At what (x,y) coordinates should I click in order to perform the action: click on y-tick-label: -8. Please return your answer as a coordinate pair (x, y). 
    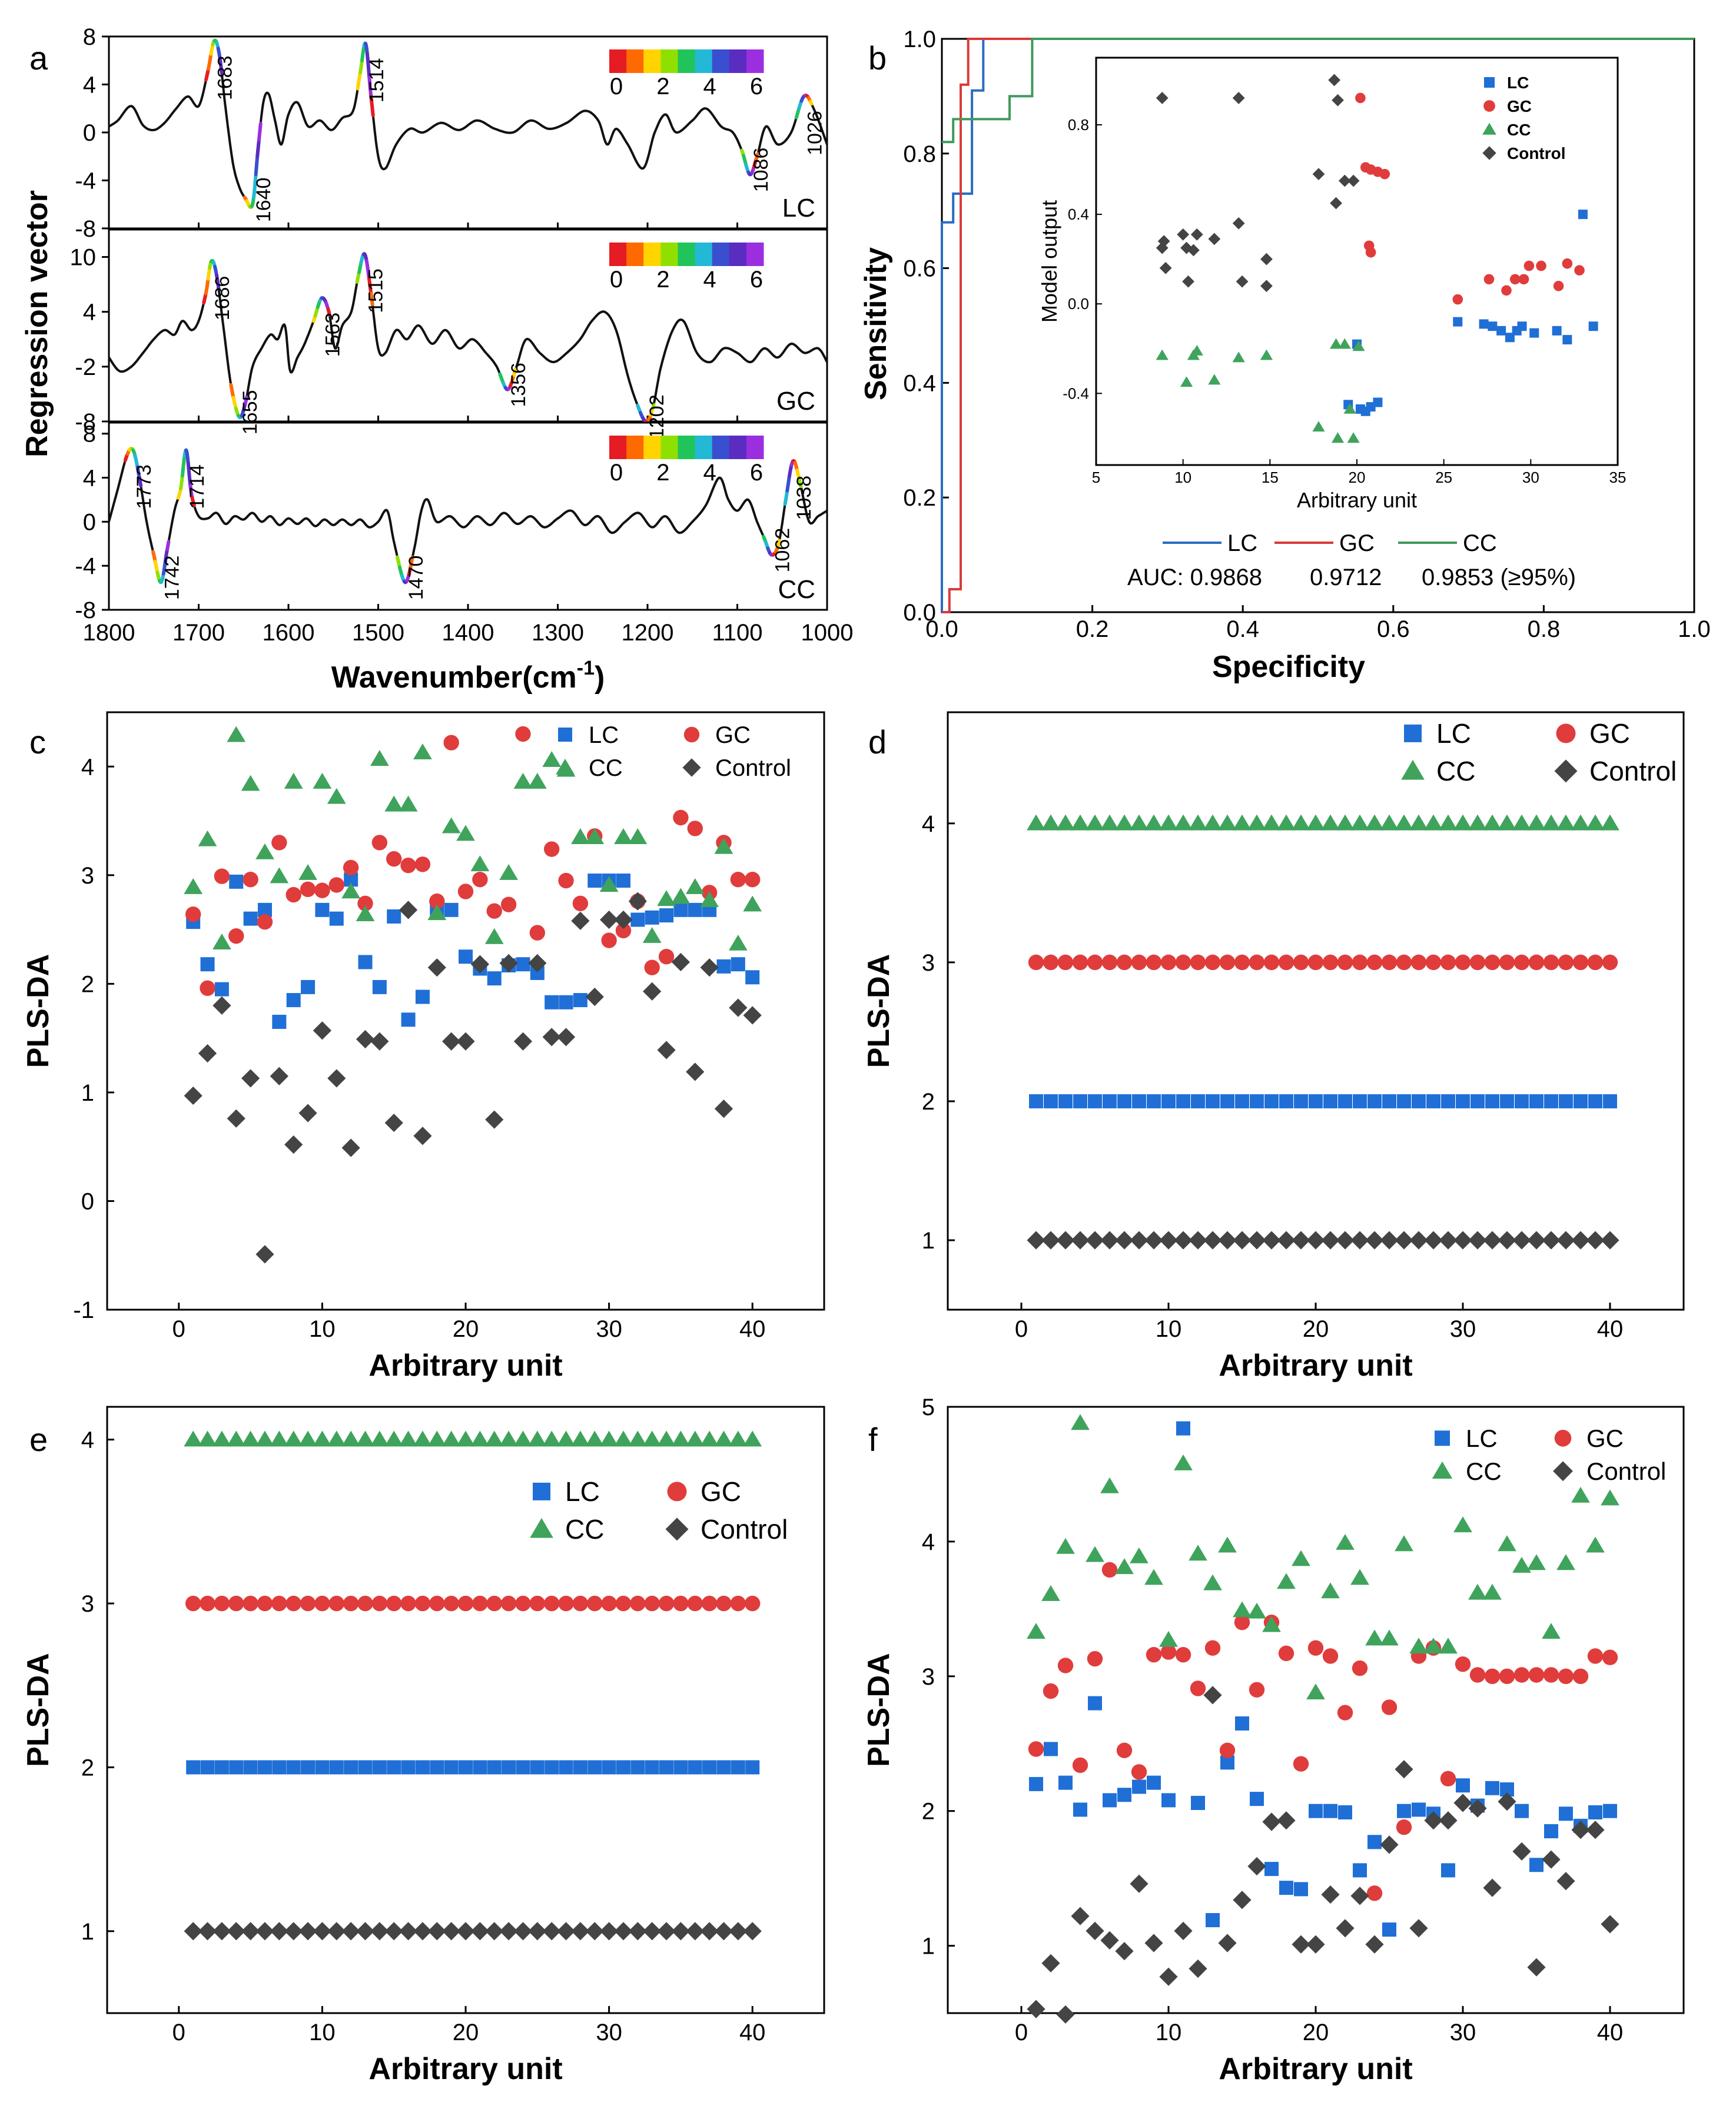
    Looking at the image, I should click on (85, 229).